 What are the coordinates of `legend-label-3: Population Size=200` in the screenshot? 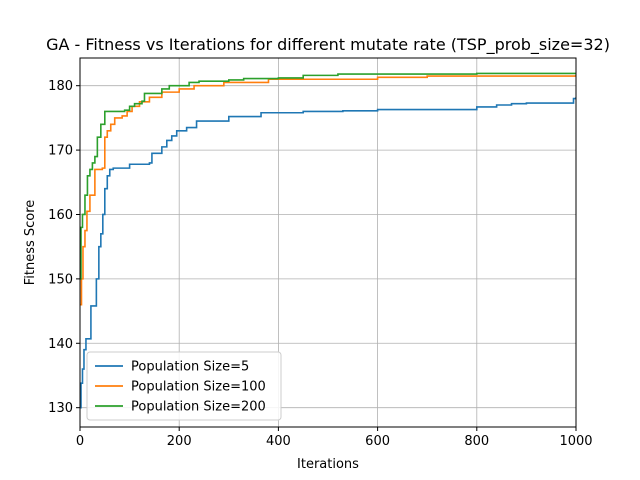 It's located at (198, 407).